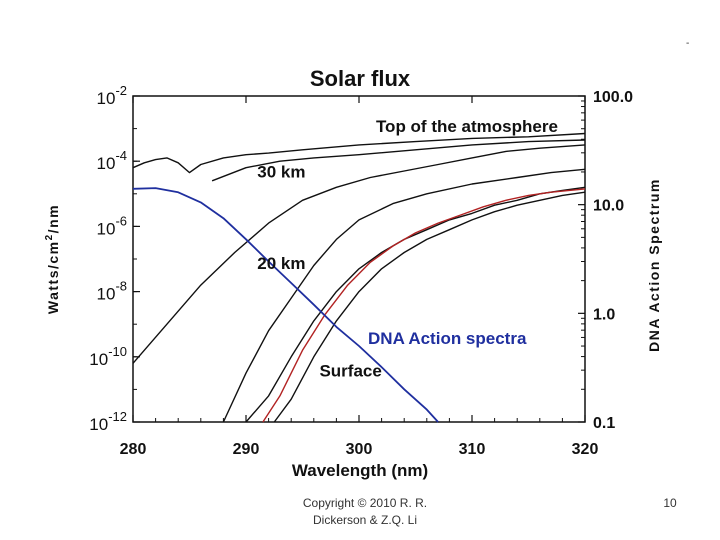  What do you see at coordinates (281, 172) in the screenshot?
I see `annotation-label: 30 km` at bounding box center [281, 172].